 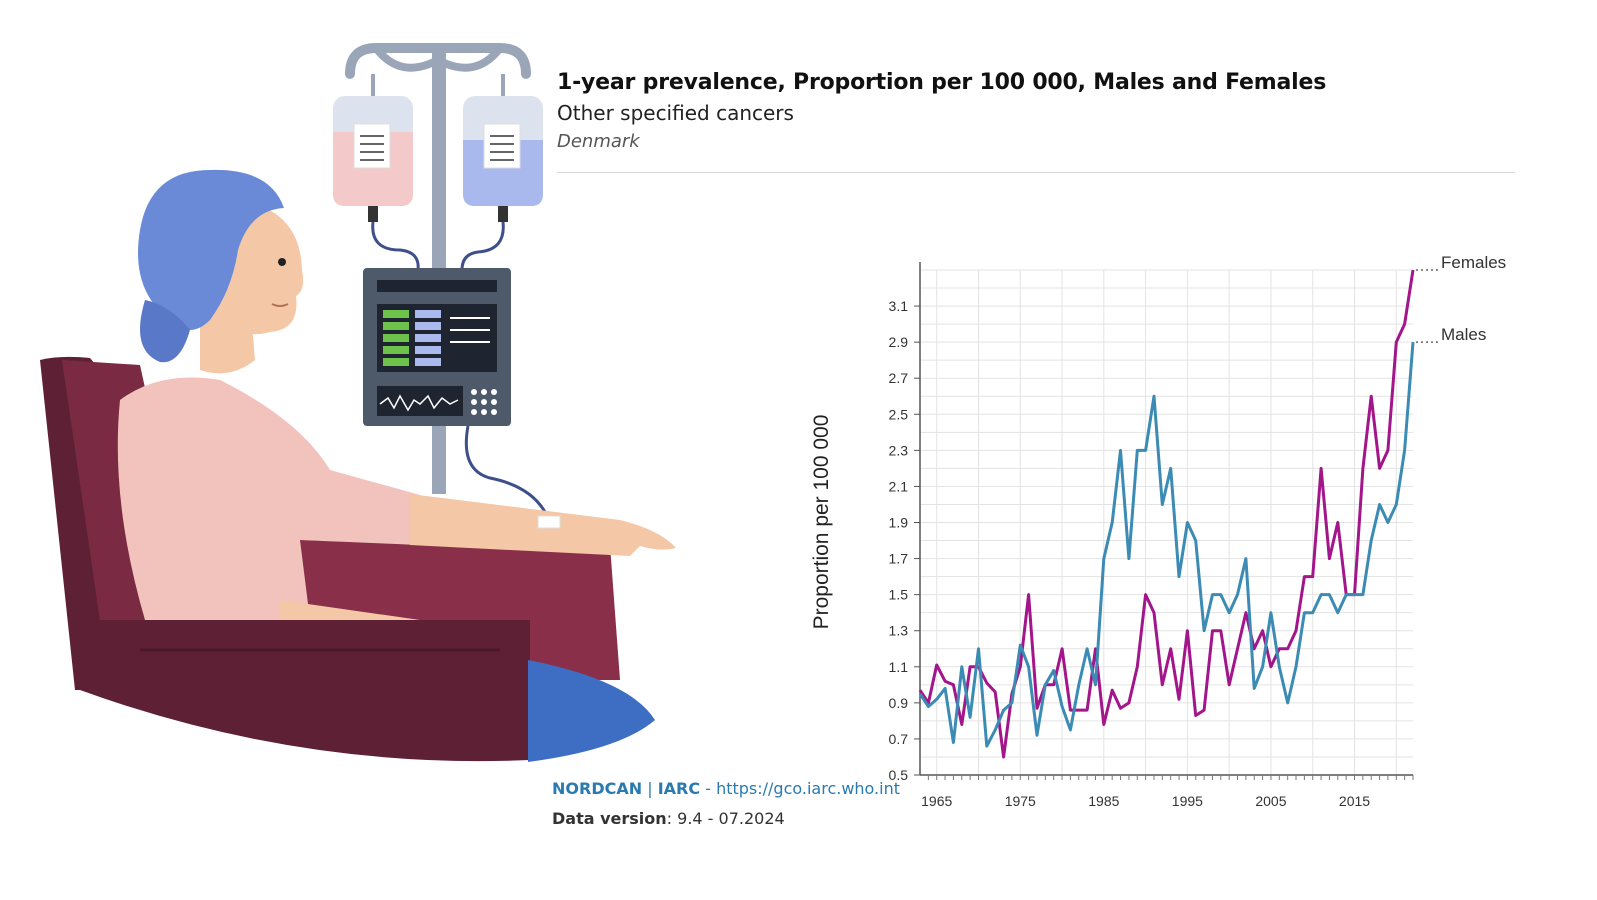 I want to click on infusion-pump-monitor-icon, so click(x=455, y=390).